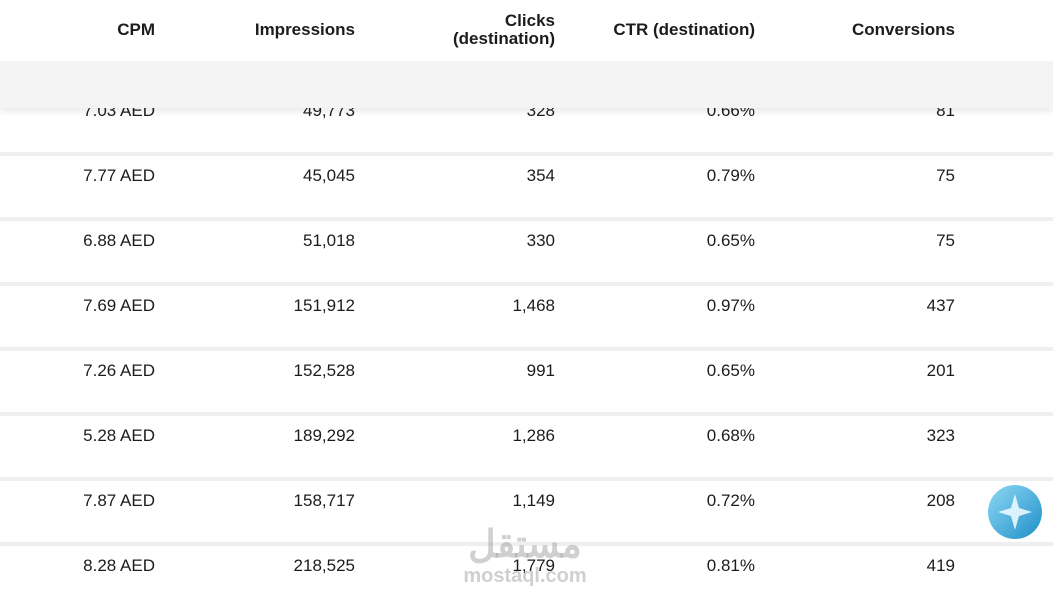 This screenshot has height=605, width=1053. What do you see at coordinates (119, 175) in the screenshot?
I see `table-cell: 7.77 AED` at bounding box center [119, 175].